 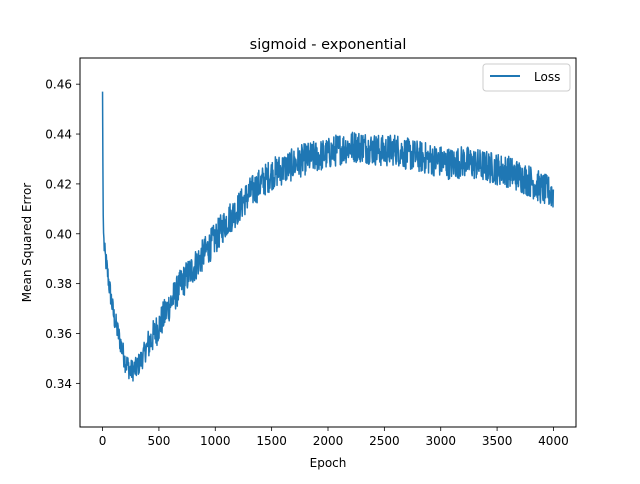 I want to click on y-tick-label: 0.38, so click(x=58, y=284).